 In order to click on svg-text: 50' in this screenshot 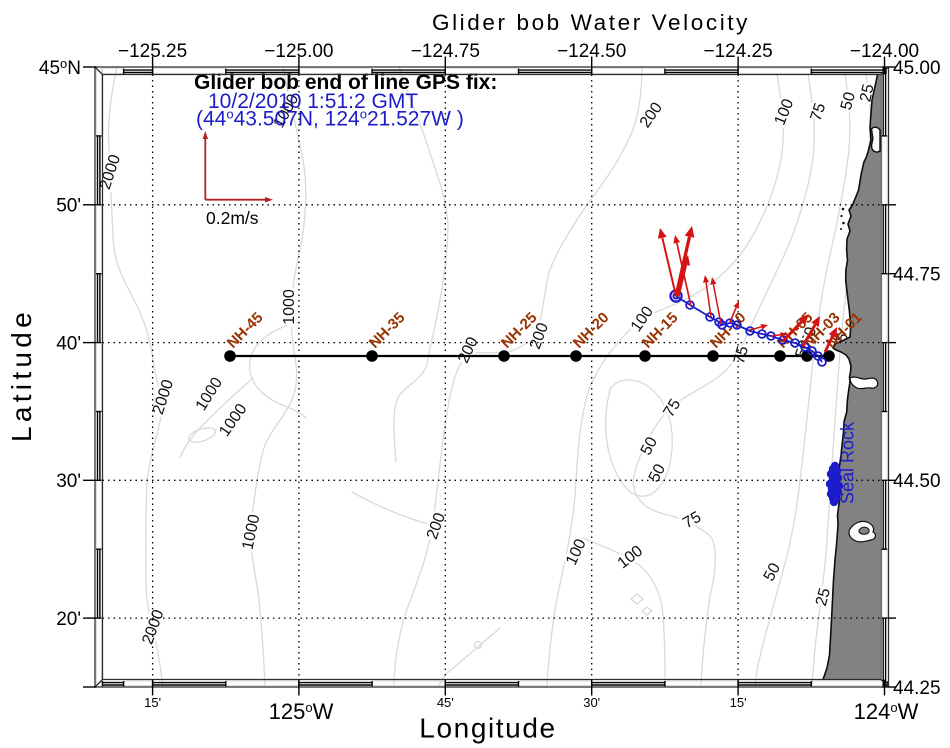, I will do `click(68, 206)`.